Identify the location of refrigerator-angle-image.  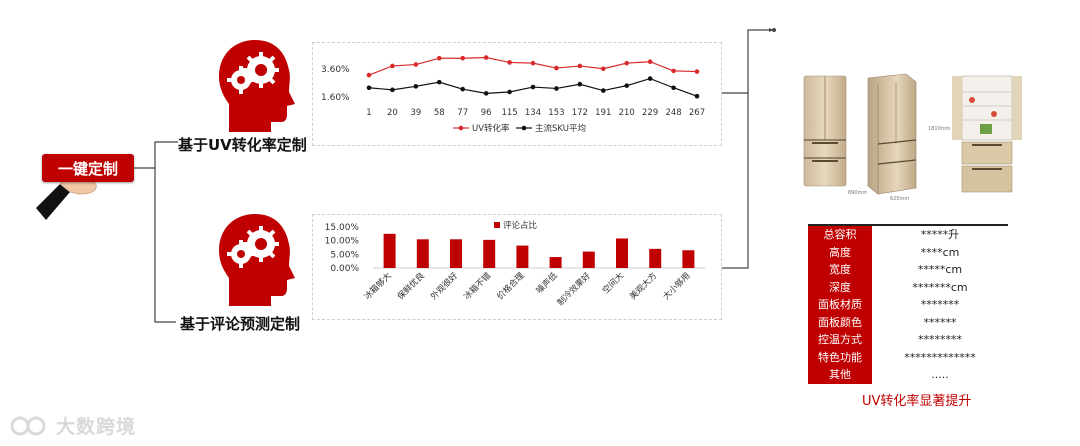
(892, 134).